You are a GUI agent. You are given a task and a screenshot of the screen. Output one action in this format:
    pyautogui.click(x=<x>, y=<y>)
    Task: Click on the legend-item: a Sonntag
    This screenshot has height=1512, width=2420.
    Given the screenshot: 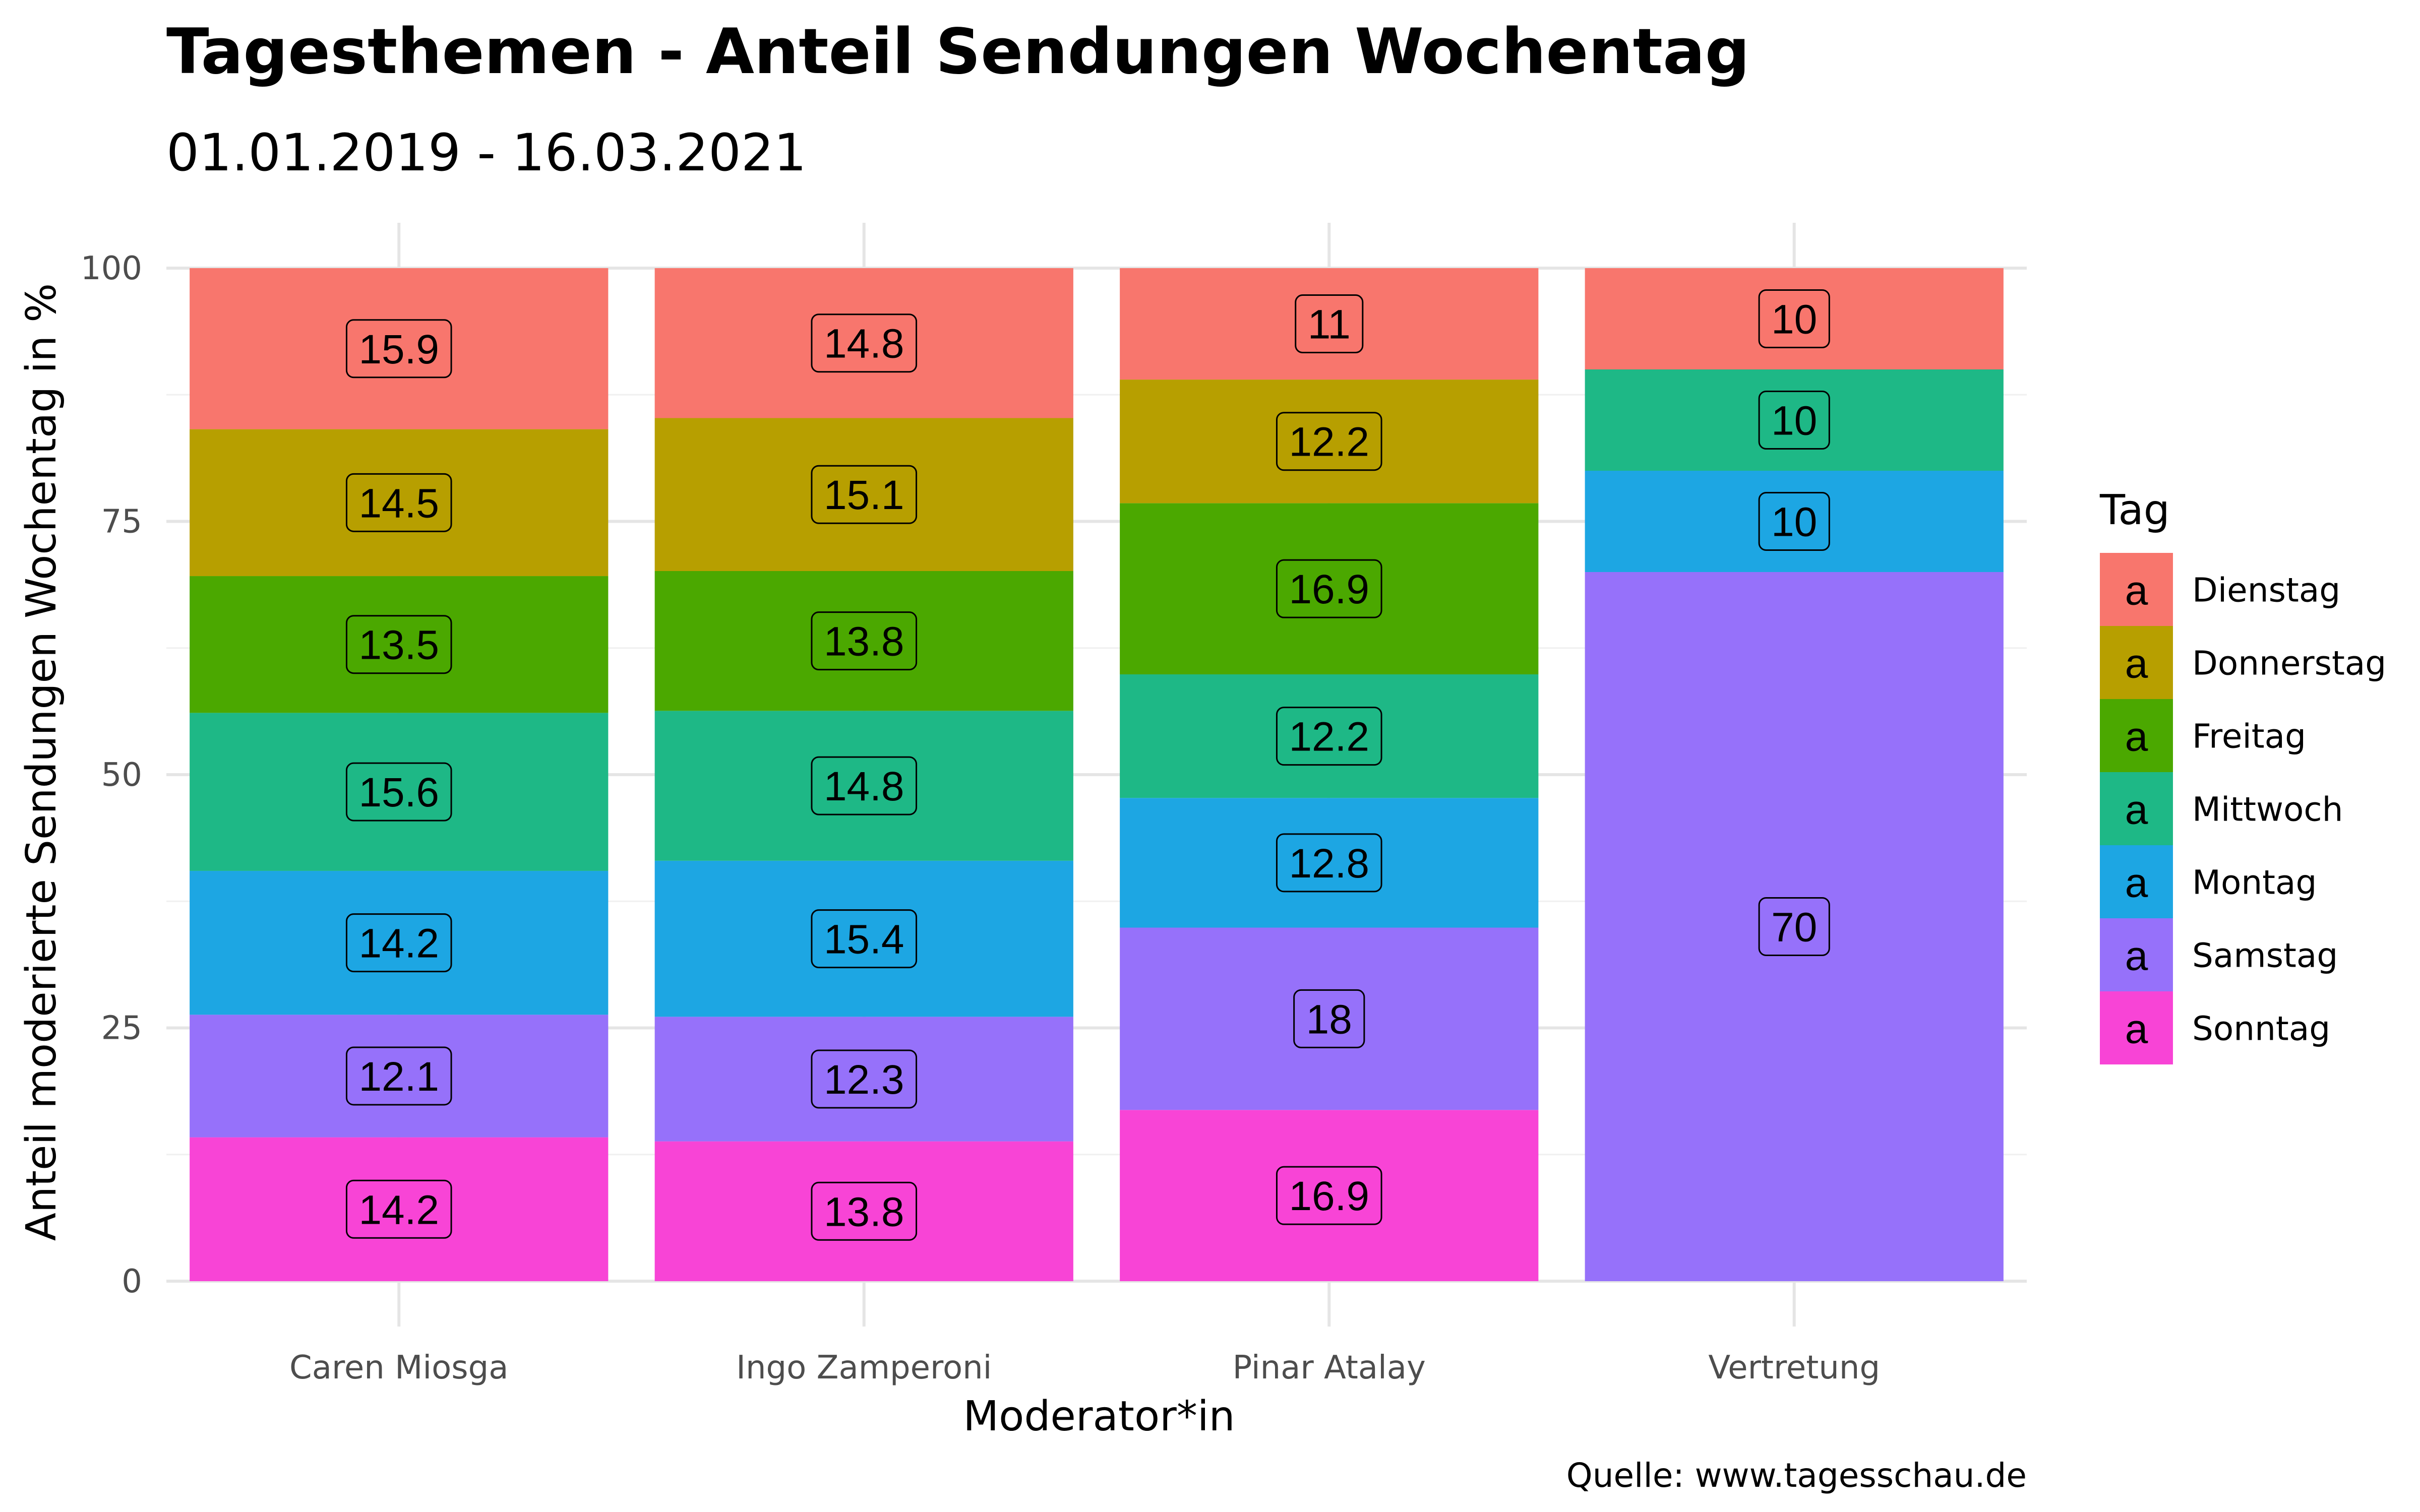 What is the action you would take?
    pyautogui.click(x=2215, y=1027)
    